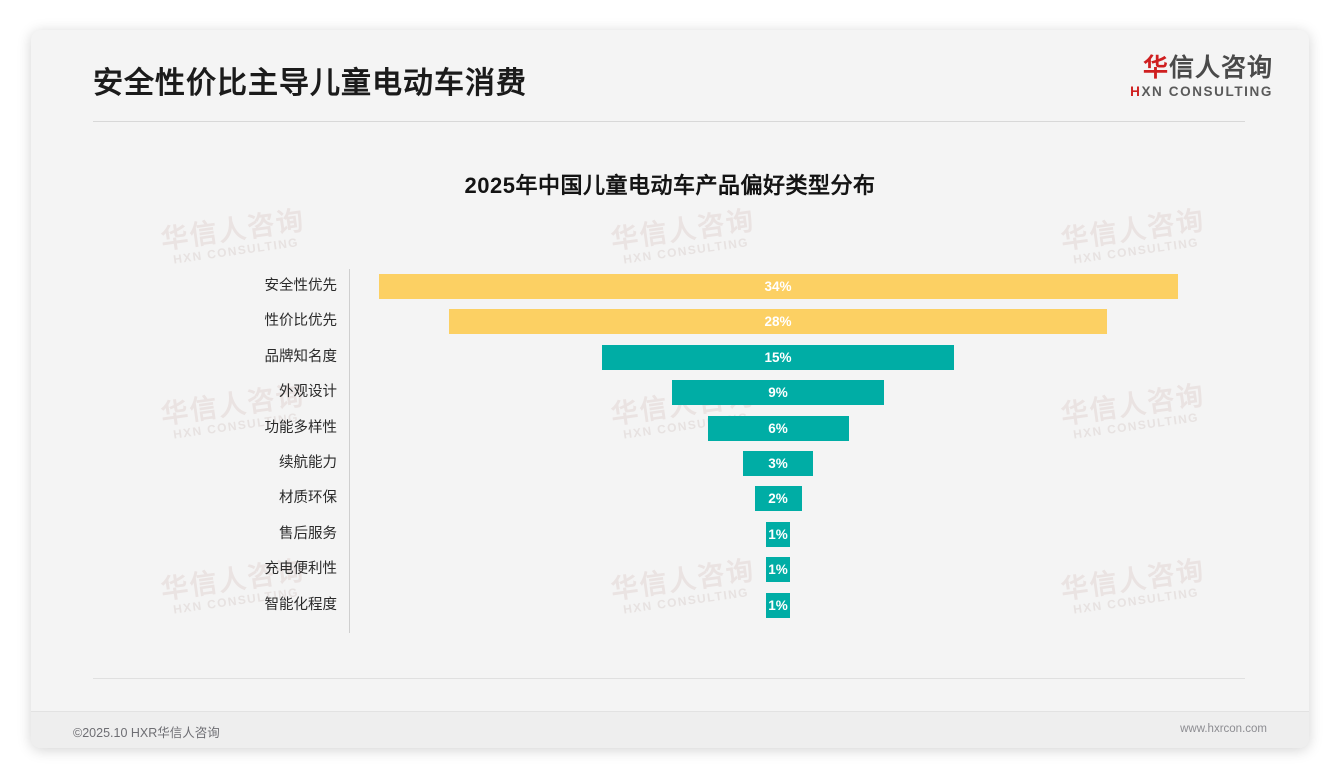  I want to click on logo-chinese: 华信人咨询, so click(1201, 68).